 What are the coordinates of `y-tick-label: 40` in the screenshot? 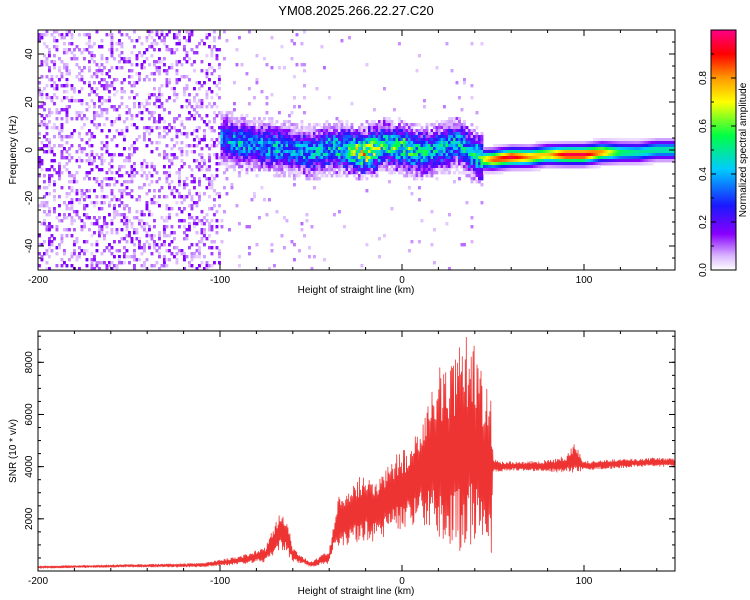 It's located at (29, 54).